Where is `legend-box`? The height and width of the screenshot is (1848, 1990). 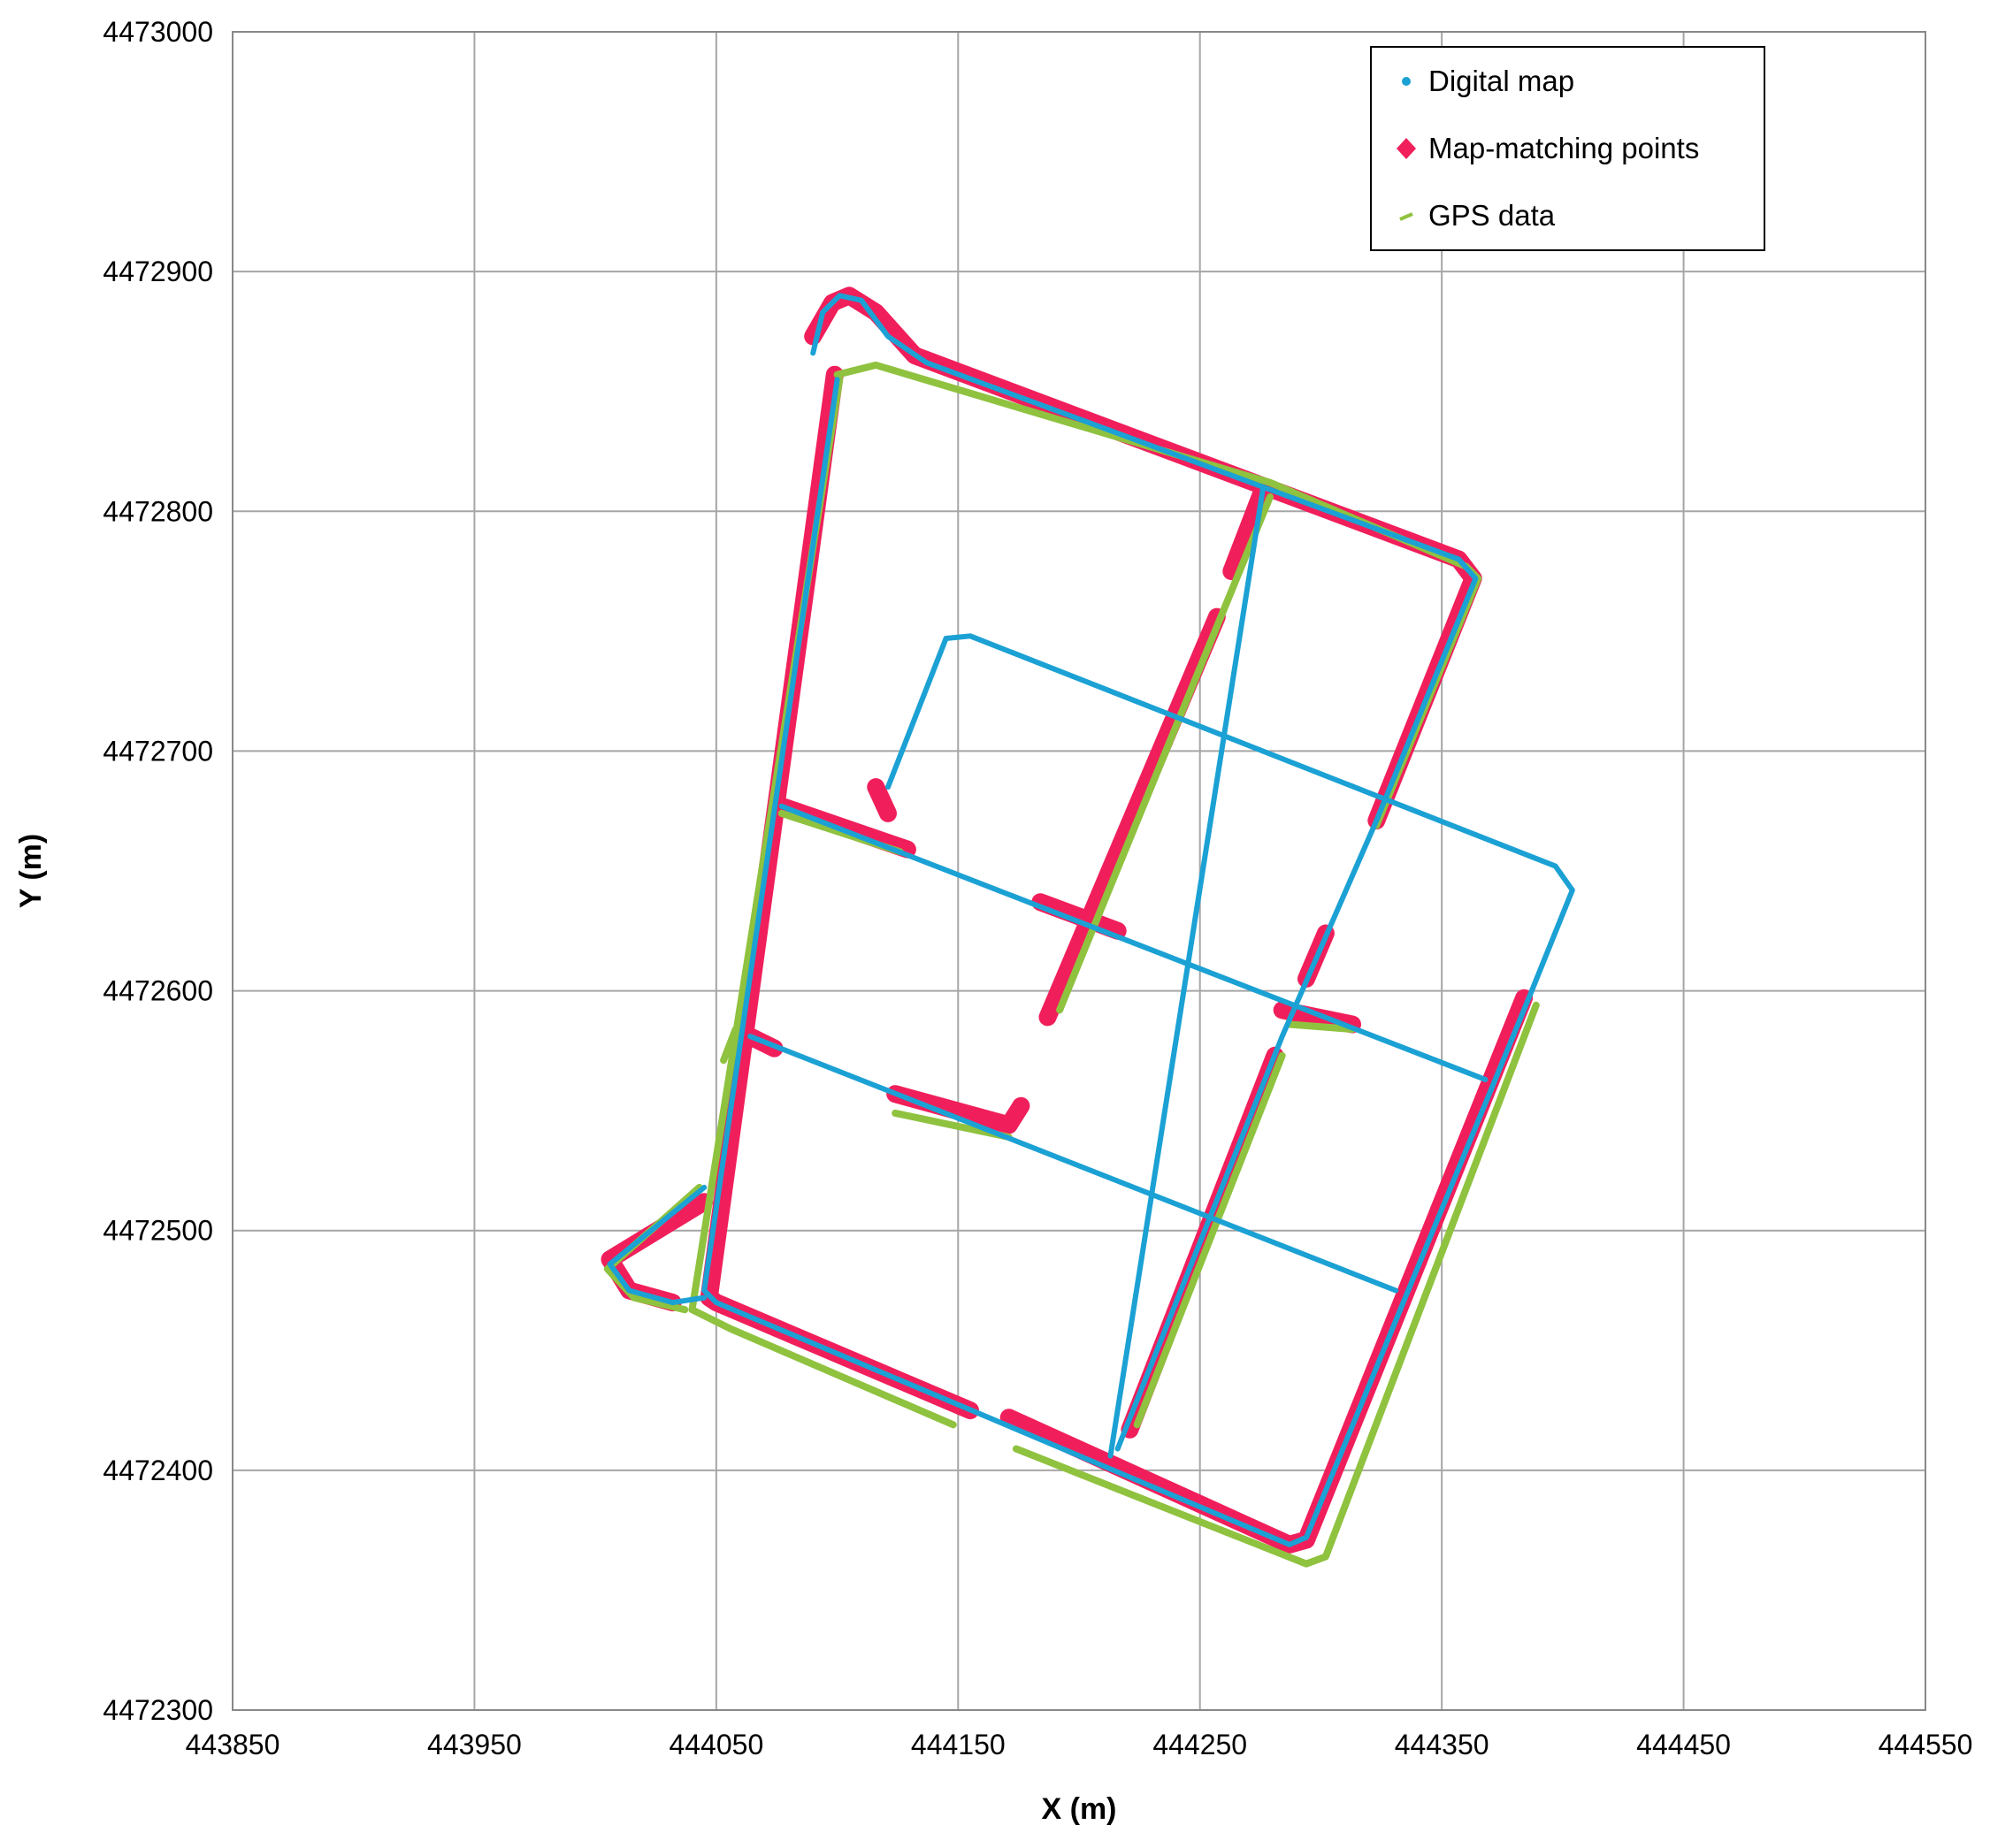 legend-box is located at coordinates (1567, 148).